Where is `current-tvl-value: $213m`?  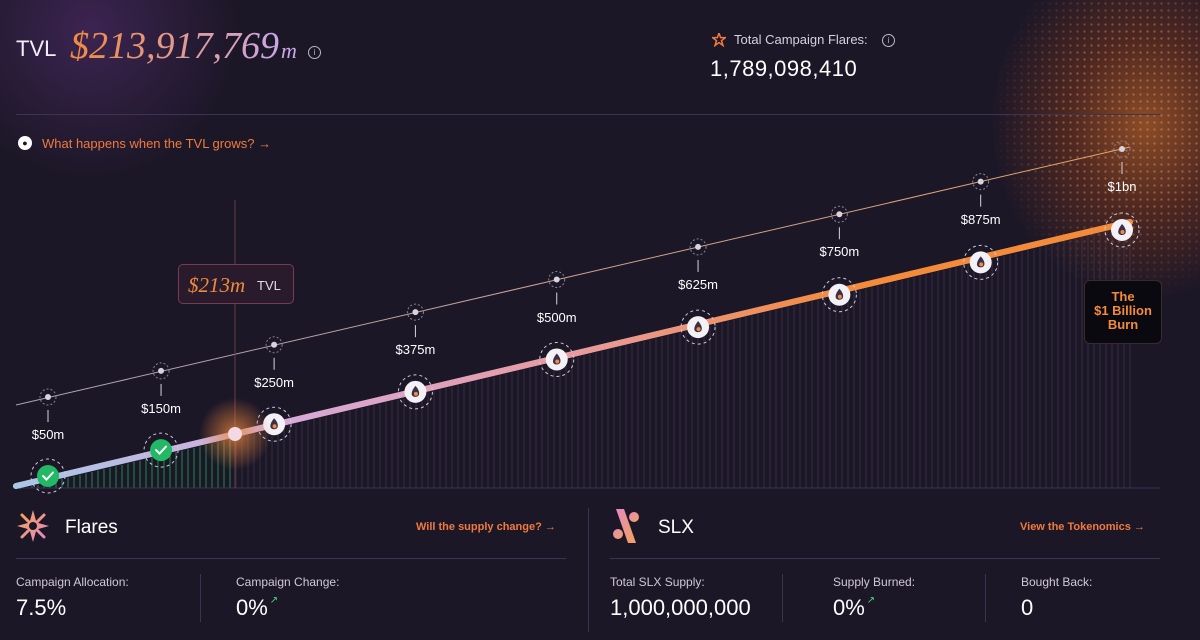 current-tvl-value: $213m is located at coordinates (217, 285).